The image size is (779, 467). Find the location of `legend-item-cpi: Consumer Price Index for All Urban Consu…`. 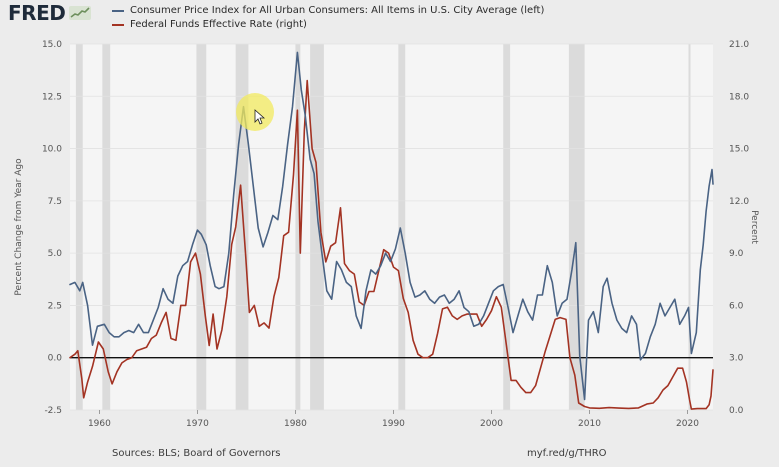

legend-item-cpi: Consumer Price Index for All Urban Consu… is located at coordinates (328, 11).